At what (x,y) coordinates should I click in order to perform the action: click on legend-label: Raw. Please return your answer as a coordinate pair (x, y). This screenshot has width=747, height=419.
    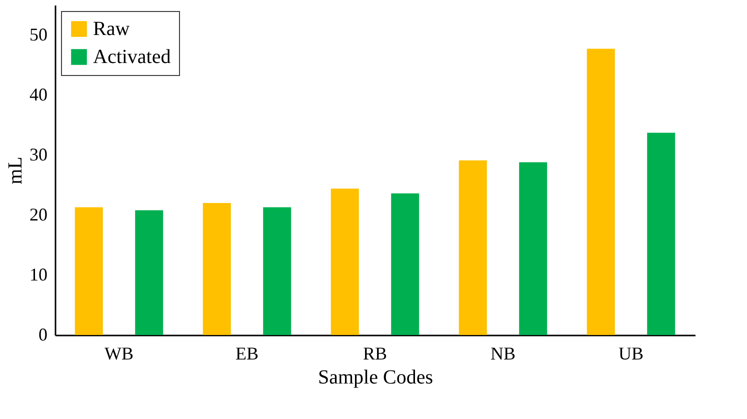
    Looking at the image, I should click on (111, 29).